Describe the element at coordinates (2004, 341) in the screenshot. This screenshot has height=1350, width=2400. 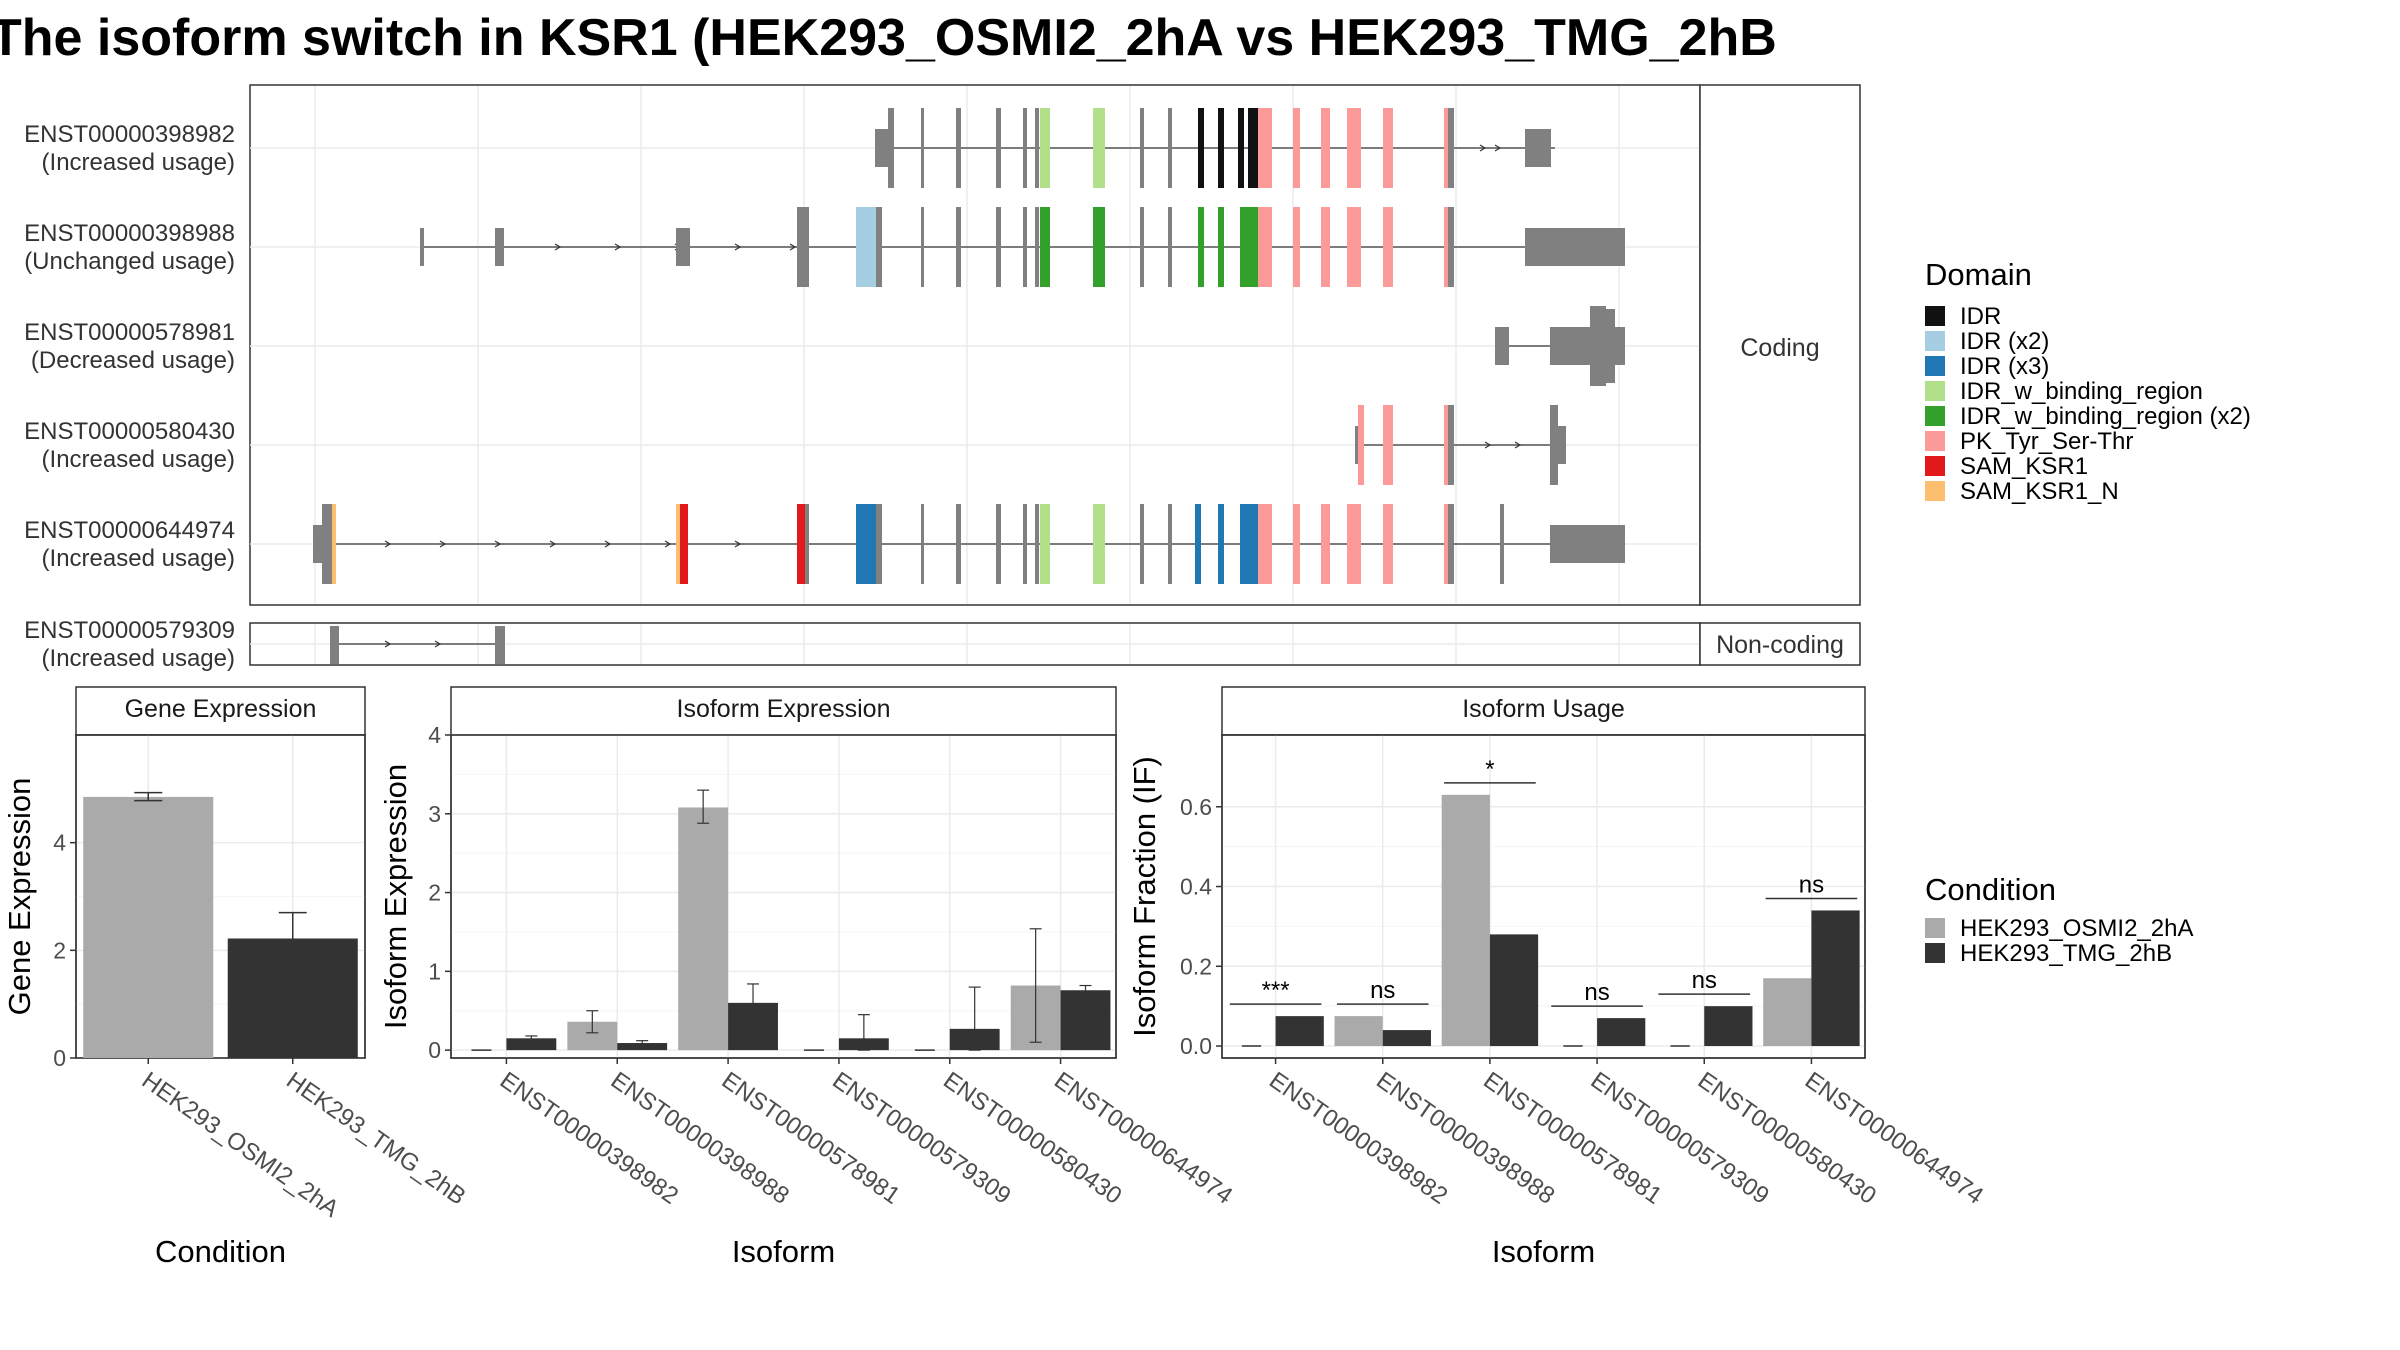
I see `domain-legend-label: IDR (x2)` at that location.